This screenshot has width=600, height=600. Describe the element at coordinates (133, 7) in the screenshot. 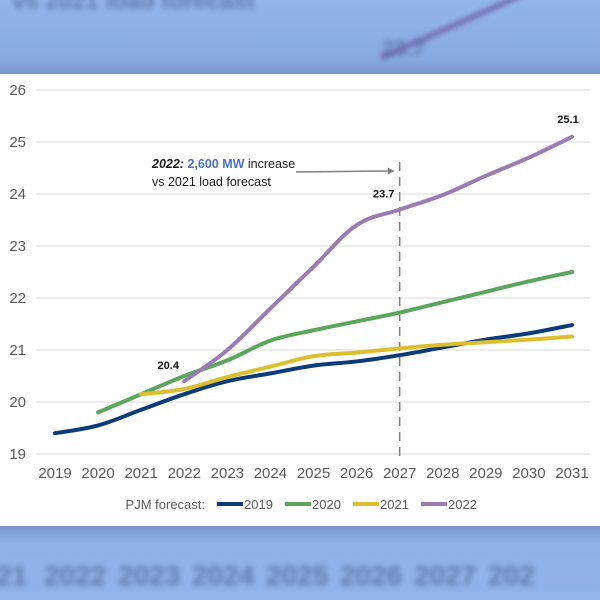

I see `blurred-annotation-text: vs 2021 load forecast` at that location.